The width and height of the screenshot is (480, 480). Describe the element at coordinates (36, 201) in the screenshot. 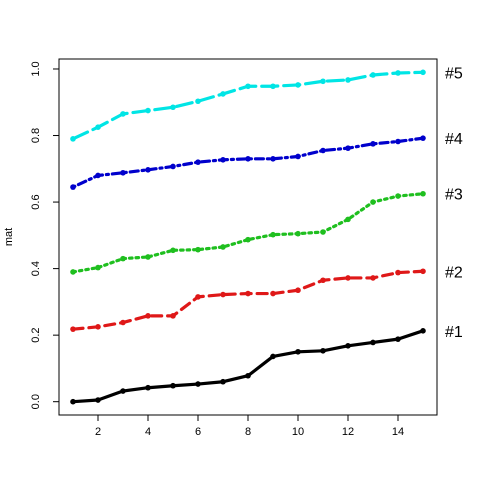

I see `y-tick-label: 0.6` at that location.